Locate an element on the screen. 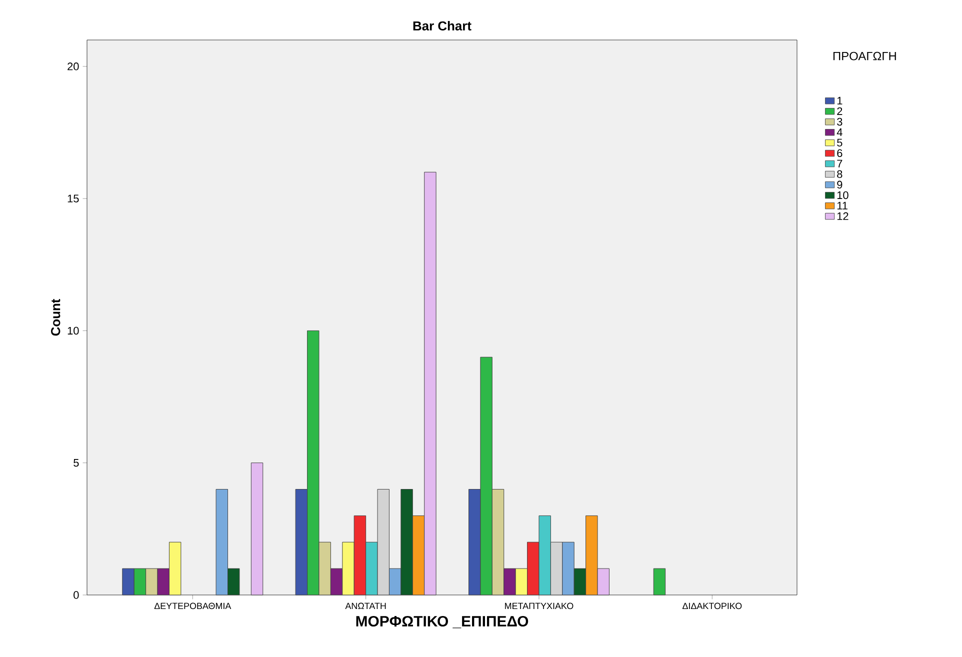 The image size is (962, 657). legend-label: 5 is located at coordinates (839, 142).